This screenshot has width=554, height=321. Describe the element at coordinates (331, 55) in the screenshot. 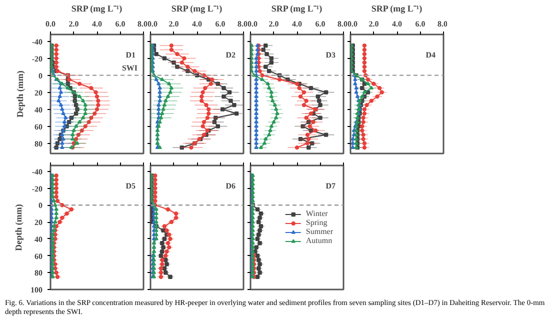

I see `text: D3` at that location.